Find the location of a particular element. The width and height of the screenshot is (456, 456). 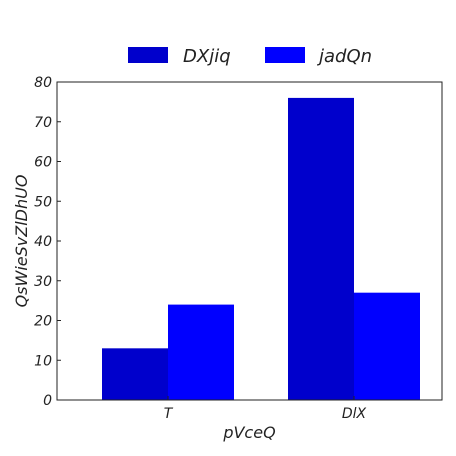

x-axis-ticks: T DlX is located at coordinates (265, 409).